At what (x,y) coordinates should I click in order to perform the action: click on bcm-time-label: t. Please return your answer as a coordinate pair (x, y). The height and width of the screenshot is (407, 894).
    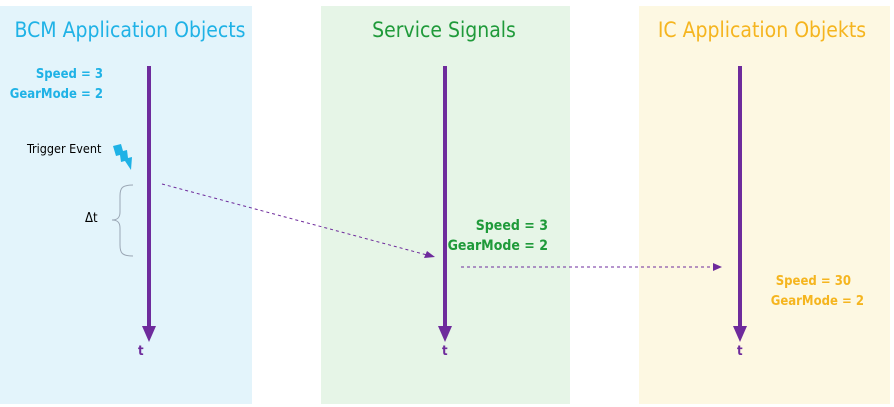
    Looking at the image, I should click on (141, 351).